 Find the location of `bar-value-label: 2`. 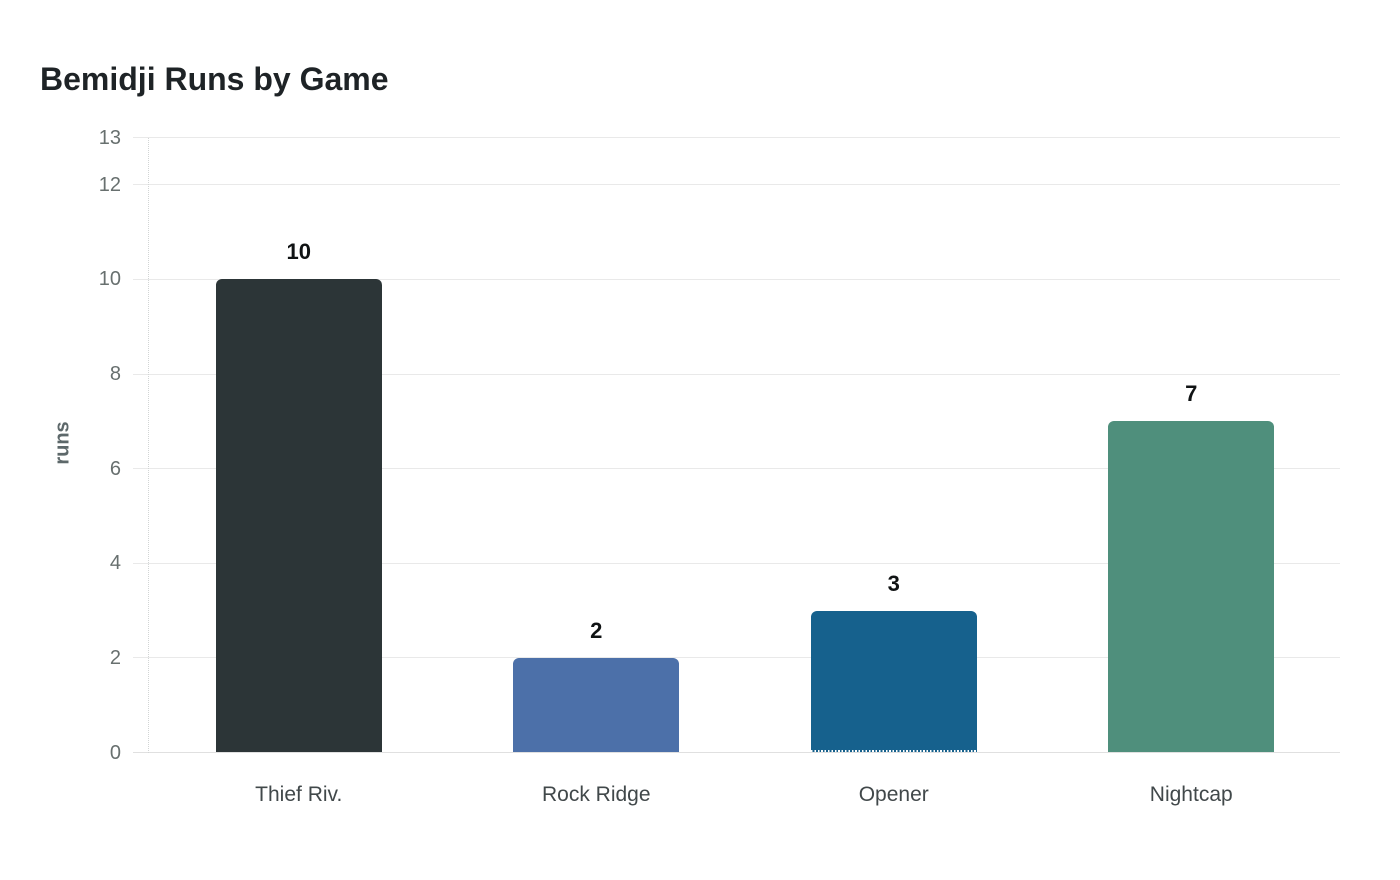

bar-value-label: 2 is located at coordinates (596, 630).